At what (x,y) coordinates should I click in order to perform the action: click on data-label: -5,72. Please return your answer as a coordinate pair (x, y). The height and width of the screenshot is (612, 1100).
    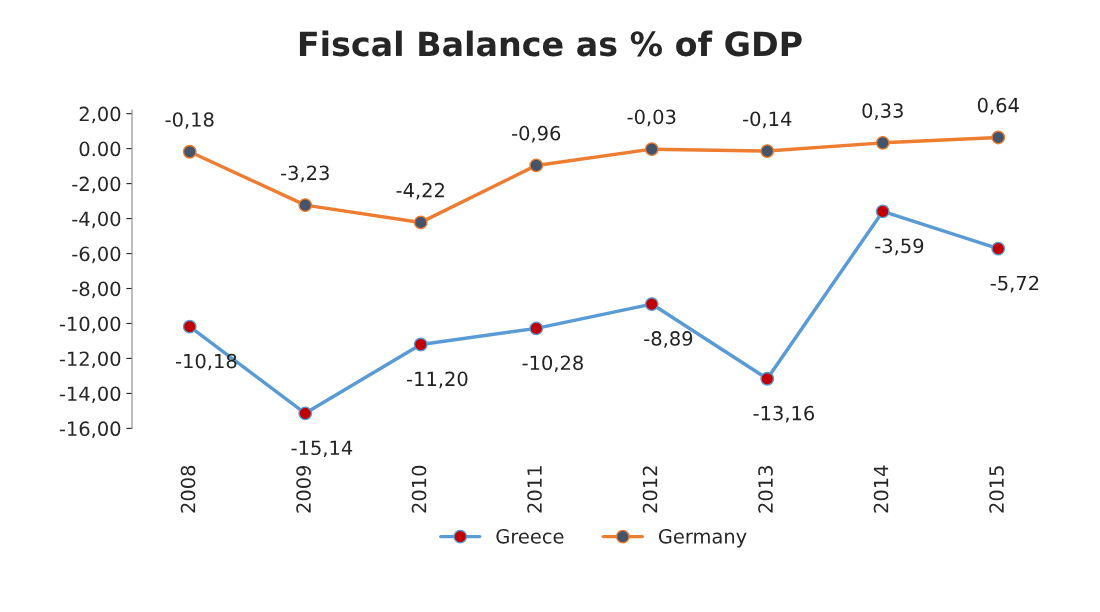
    Looking at the image, I should click on (1014, 284).